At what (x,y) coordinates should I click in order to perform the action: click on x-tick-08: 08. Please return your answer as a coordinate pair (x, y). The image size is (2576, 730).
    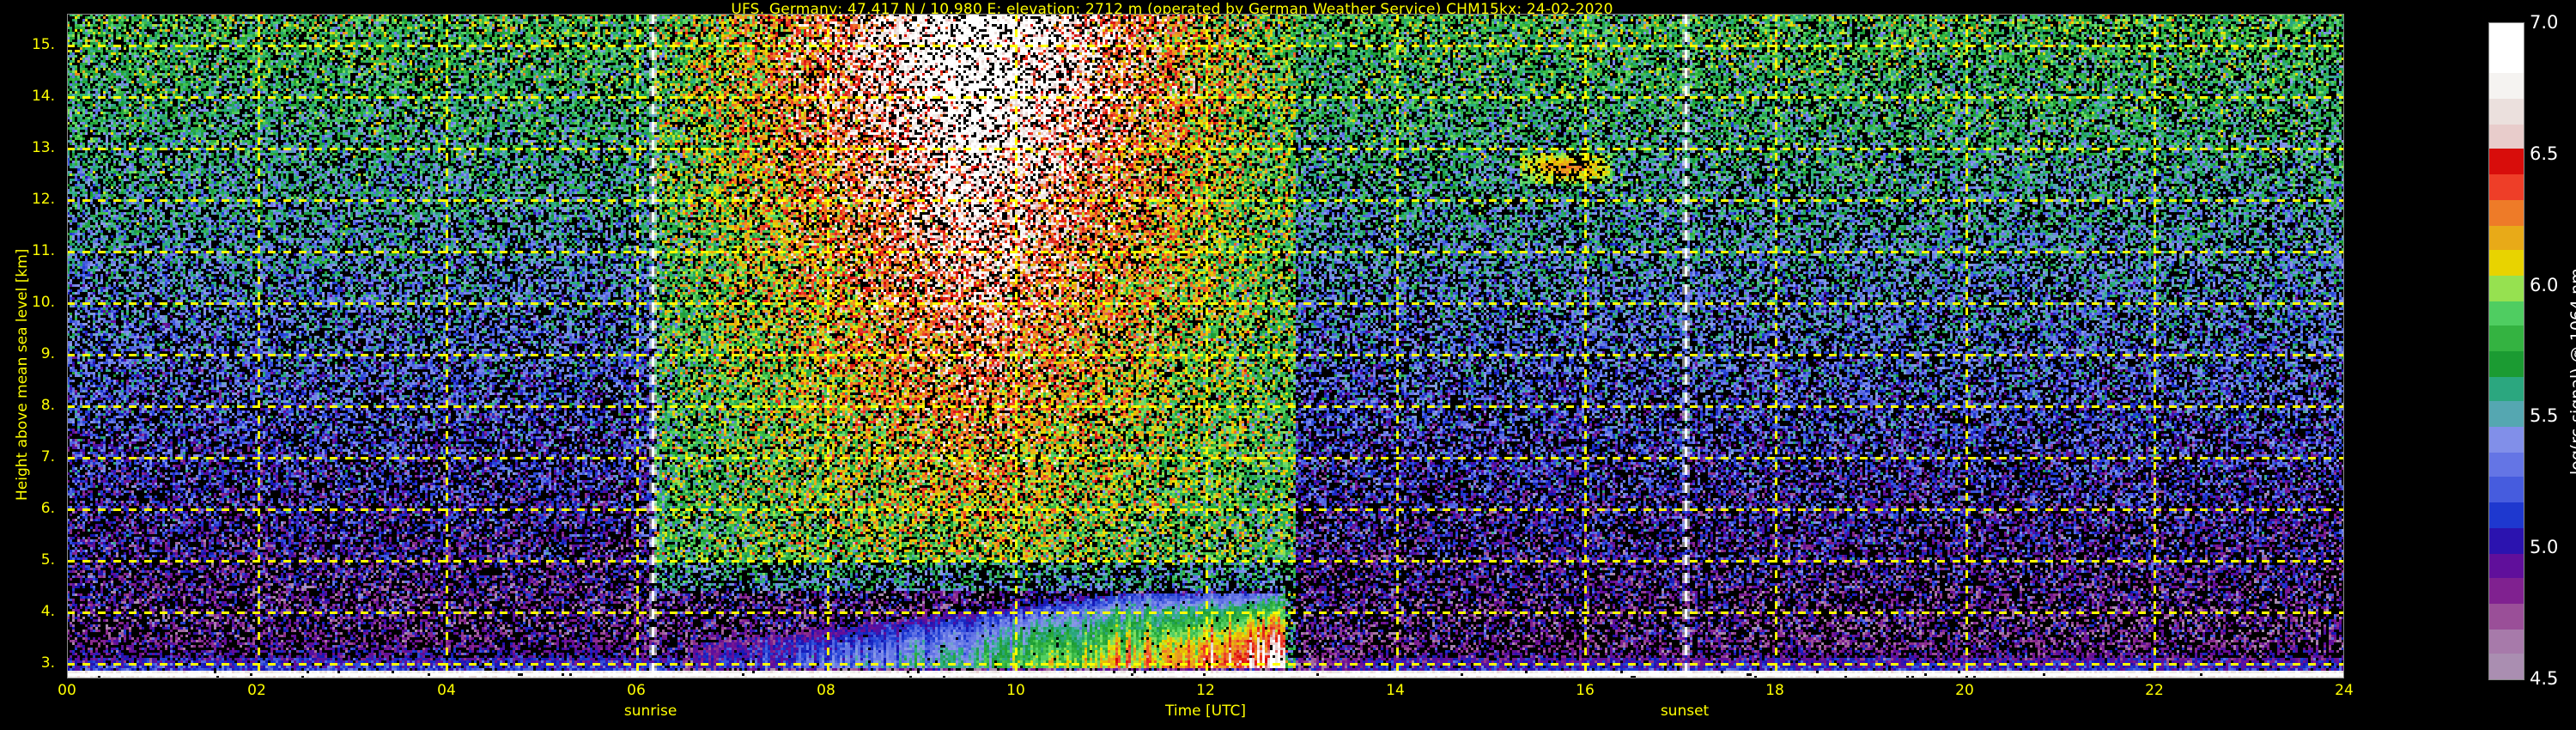
    Looking at the image, I should click on (826, 690).